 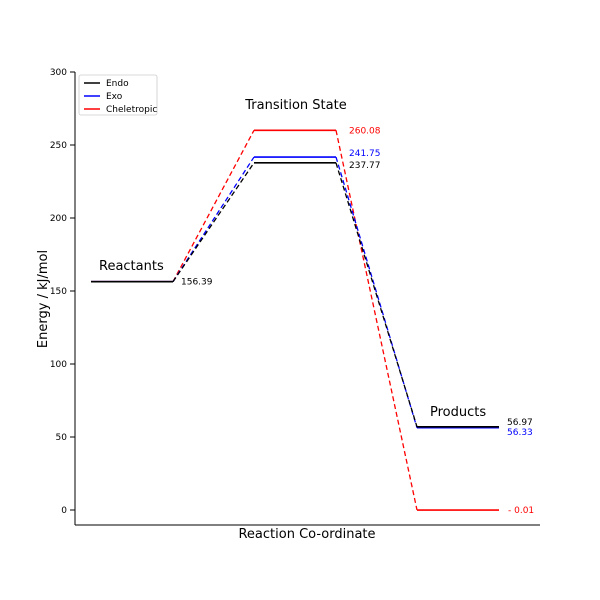 What do you see at coordinates (117, 84) in the screenshot?
I see `legend-label-endo: Endo` at bounding box center [117, 84].